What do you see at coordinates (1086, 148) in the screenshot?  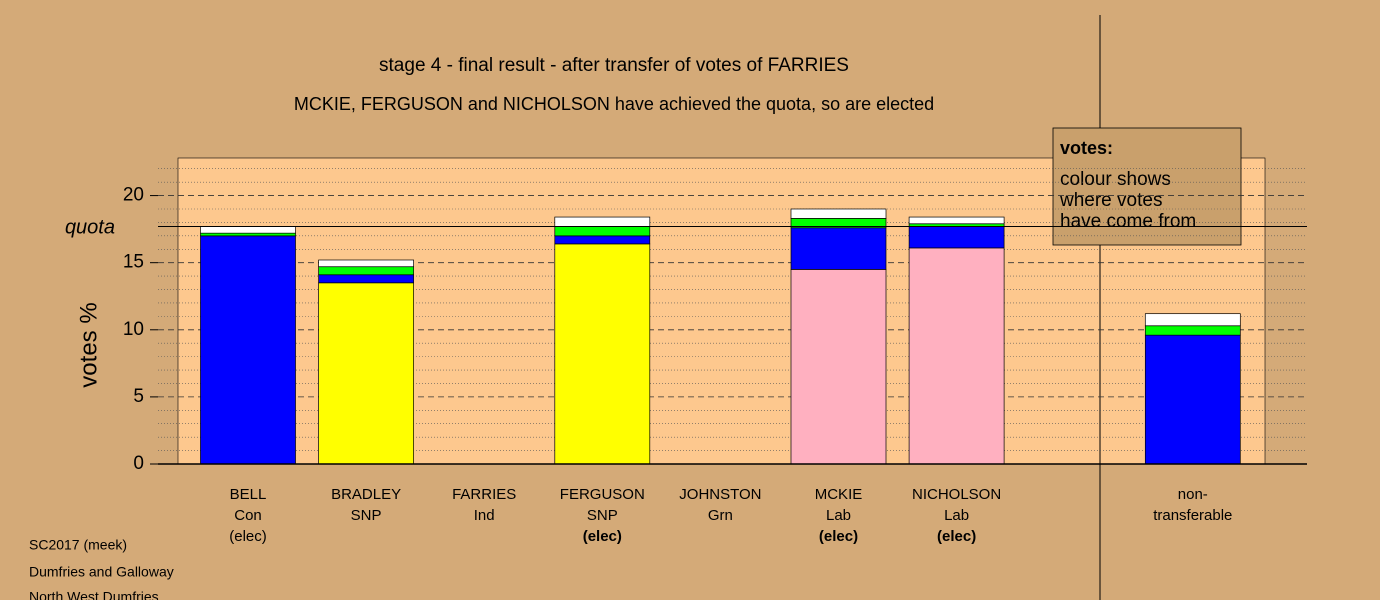 I see `legend-title: votes:` at bounding box center [1086, 148].